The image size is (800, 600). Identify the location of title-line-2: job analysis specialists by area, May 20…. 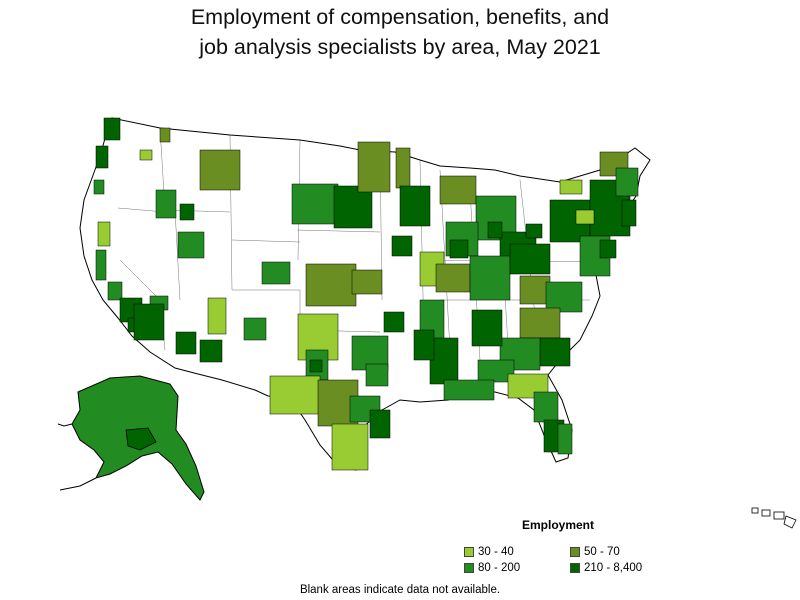
(400, 47).